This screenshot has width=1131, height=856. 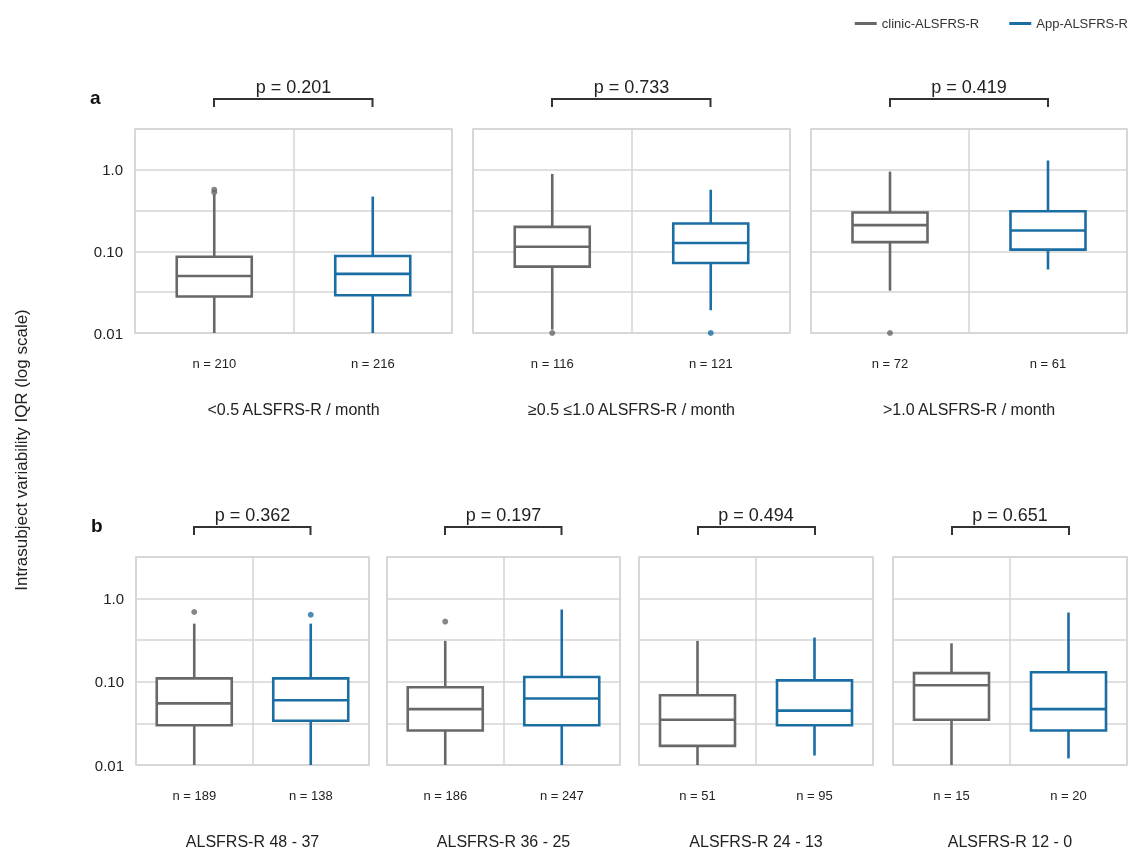 I want to click on text: p = 0.494, so click(x=756, y=515).